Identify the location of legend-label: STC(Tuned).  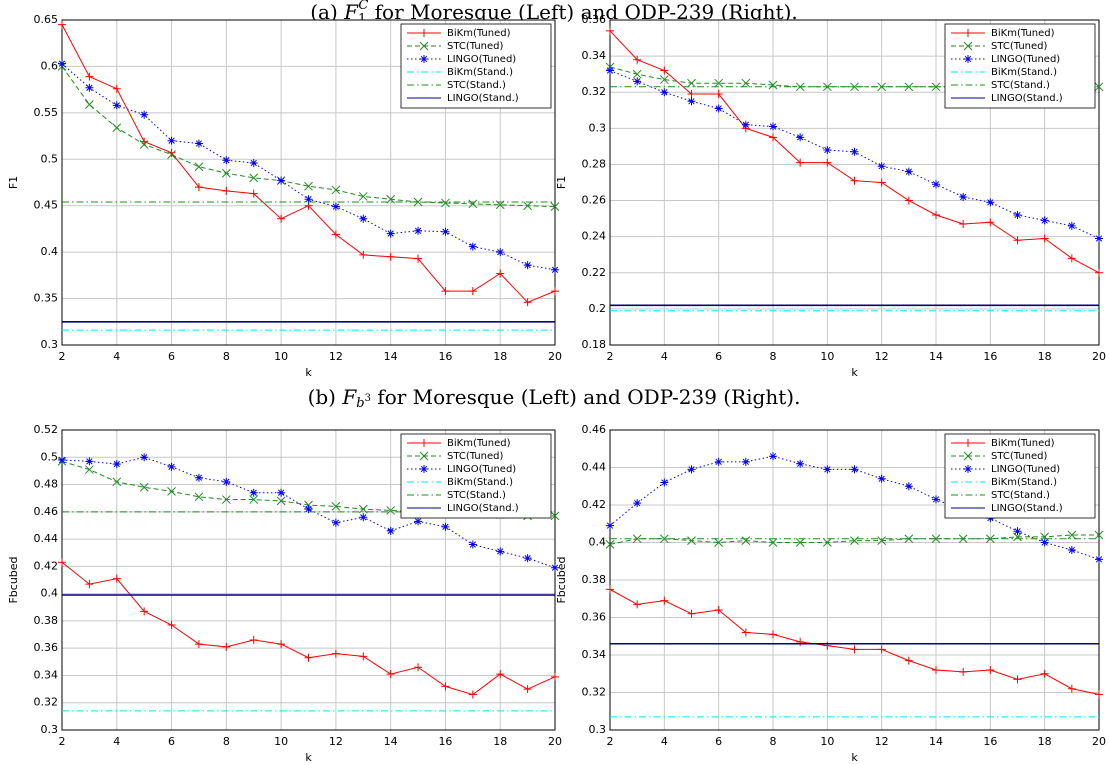
(1019, 456).